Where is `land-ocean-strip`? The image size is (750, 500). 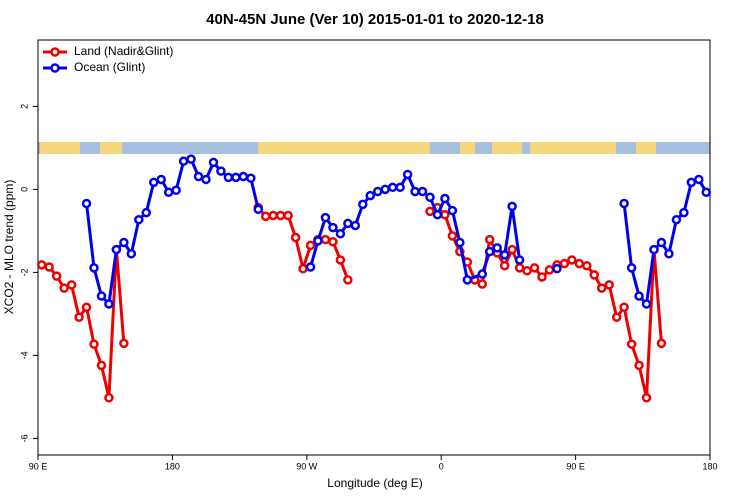
land-ocean-strip is located at coordinates (374, 148).